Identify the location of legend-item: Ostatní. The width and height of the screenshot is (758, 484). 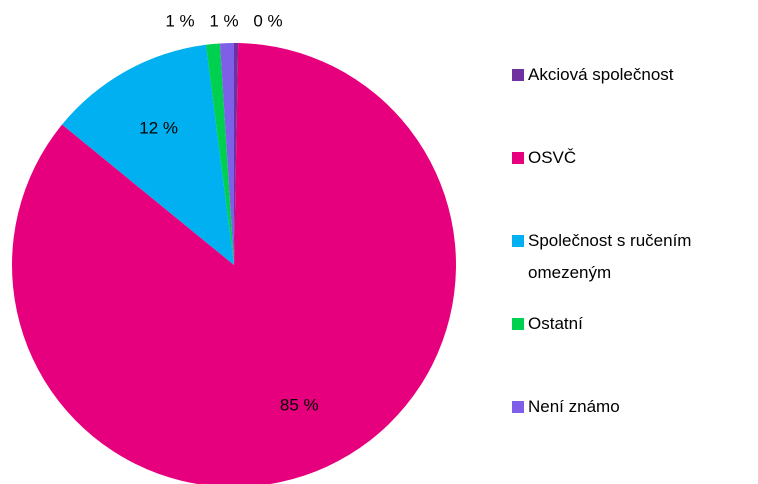
(627, 324).